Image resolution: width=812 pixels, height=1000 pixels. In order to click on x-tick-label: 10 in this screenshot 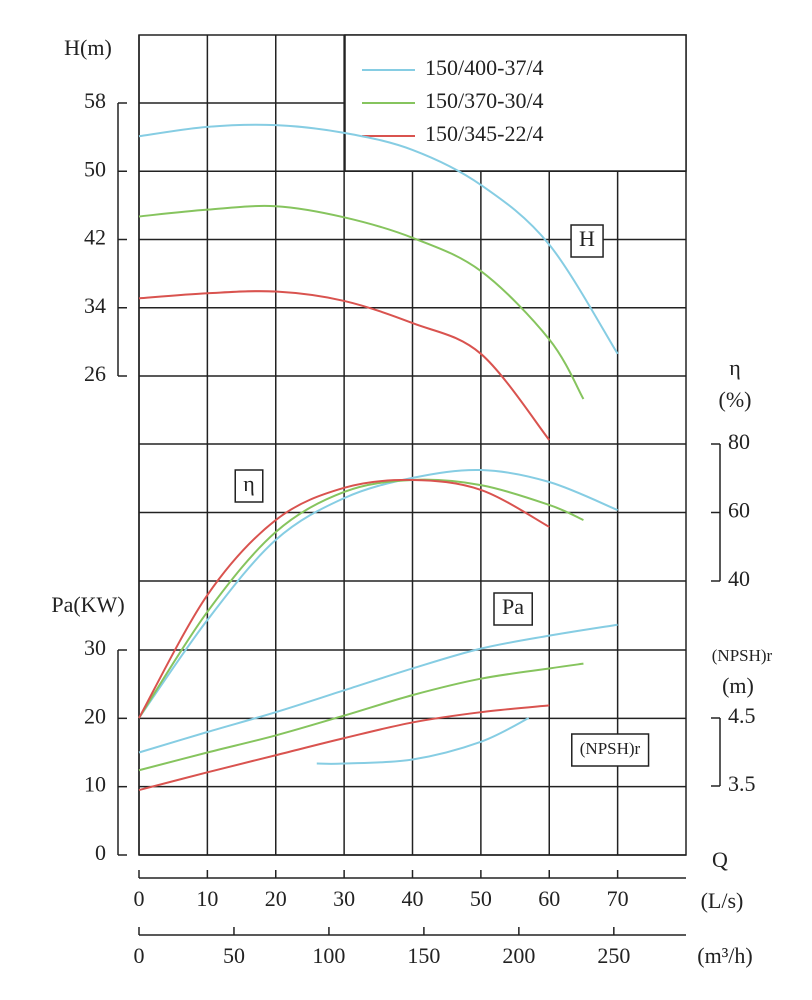, I will do `click(207, 898)`.